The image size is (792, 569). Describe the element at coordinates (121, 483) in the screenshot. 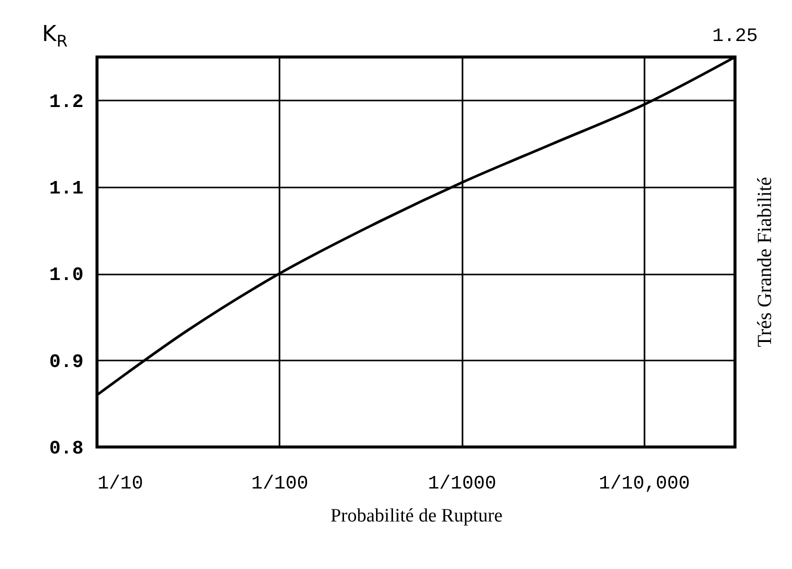

I see `x-tick-label: 1/10` at that location.